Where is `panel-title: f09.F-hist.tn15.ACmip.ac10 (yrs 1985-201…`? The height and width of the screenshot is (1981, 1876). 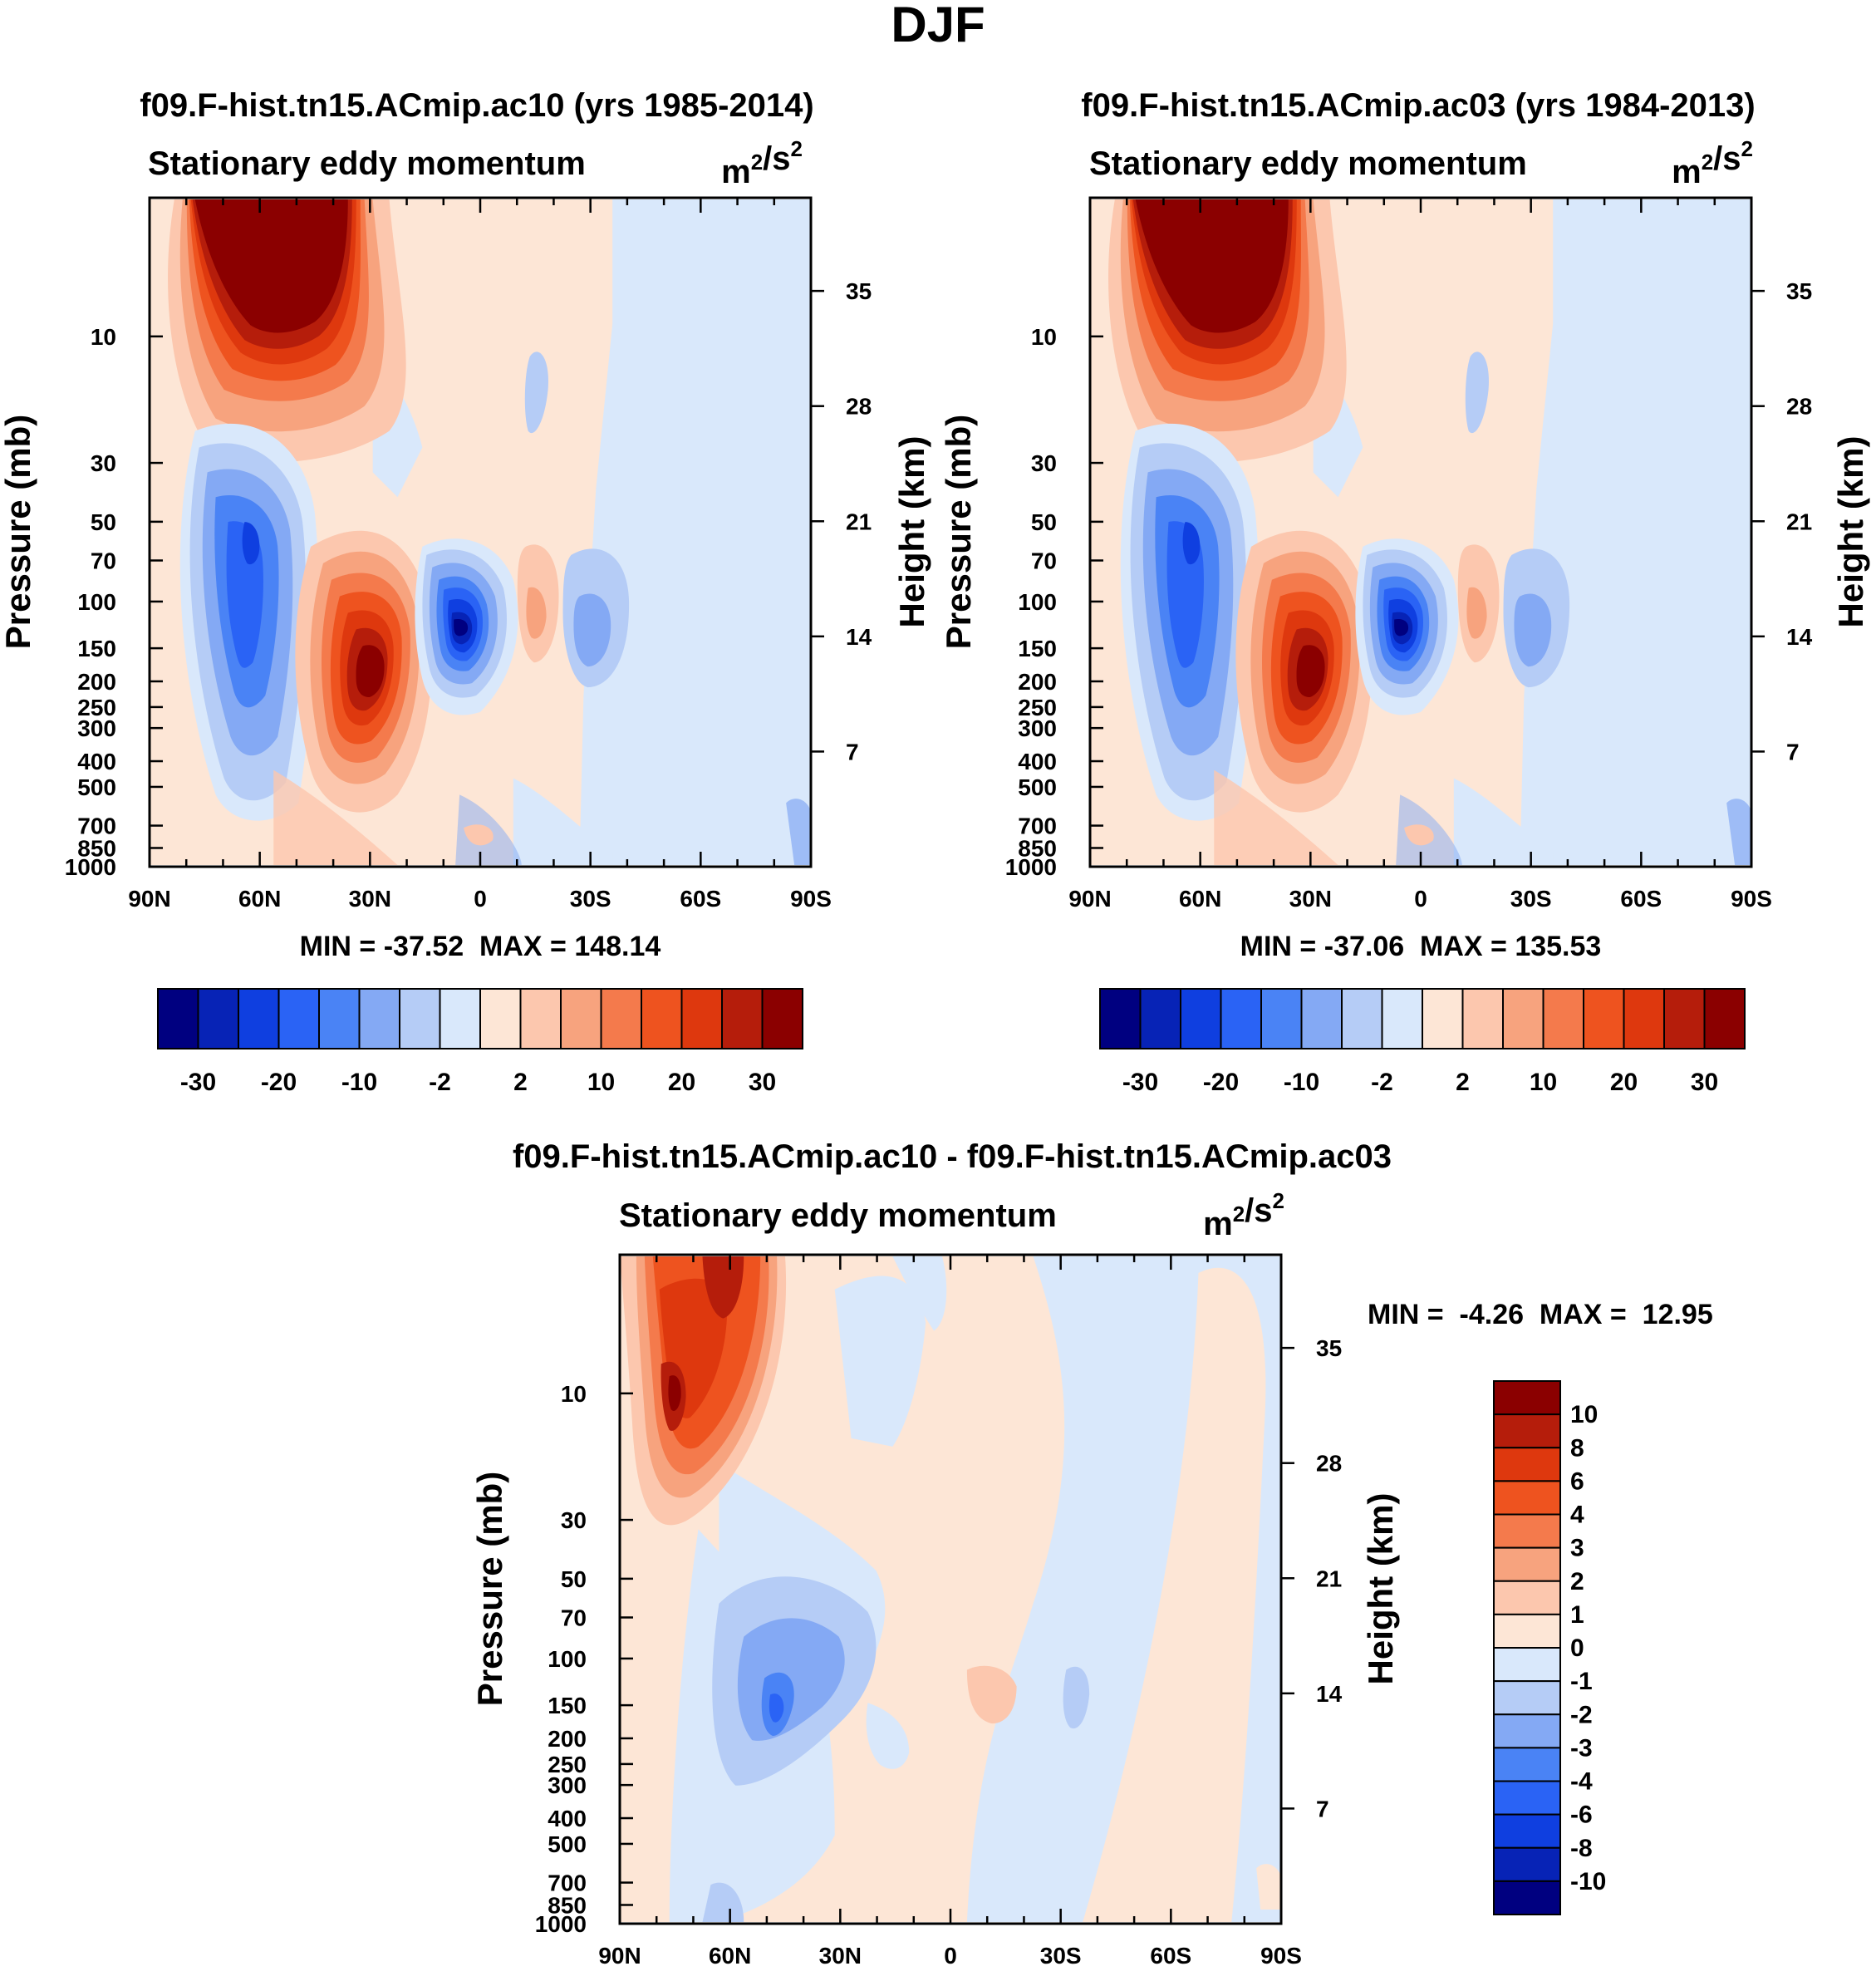 panel-title: f09.F-hist.tn15.ACmip.ac10 (yrs 1985-201… is located at coordinates (477, 105).